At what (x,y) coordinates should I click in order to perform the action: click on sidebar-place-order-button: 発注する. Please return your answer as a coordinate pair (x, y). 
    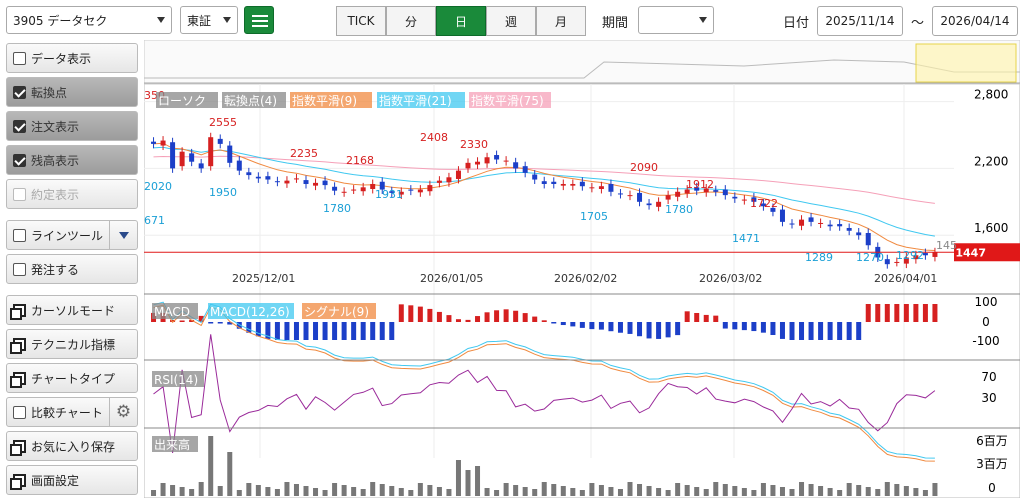
    Looking at the image, I should click on (72, 269).